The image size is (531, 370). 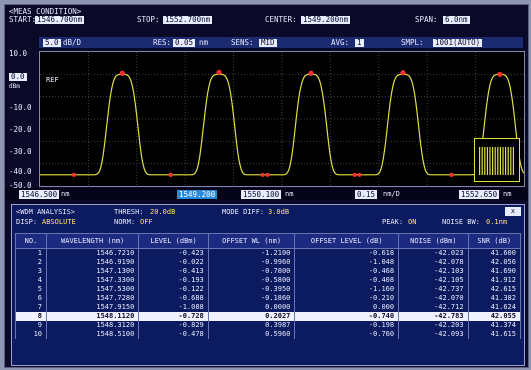 I want to click on table-cell: 1547.9150, so click(x=92, y=307).